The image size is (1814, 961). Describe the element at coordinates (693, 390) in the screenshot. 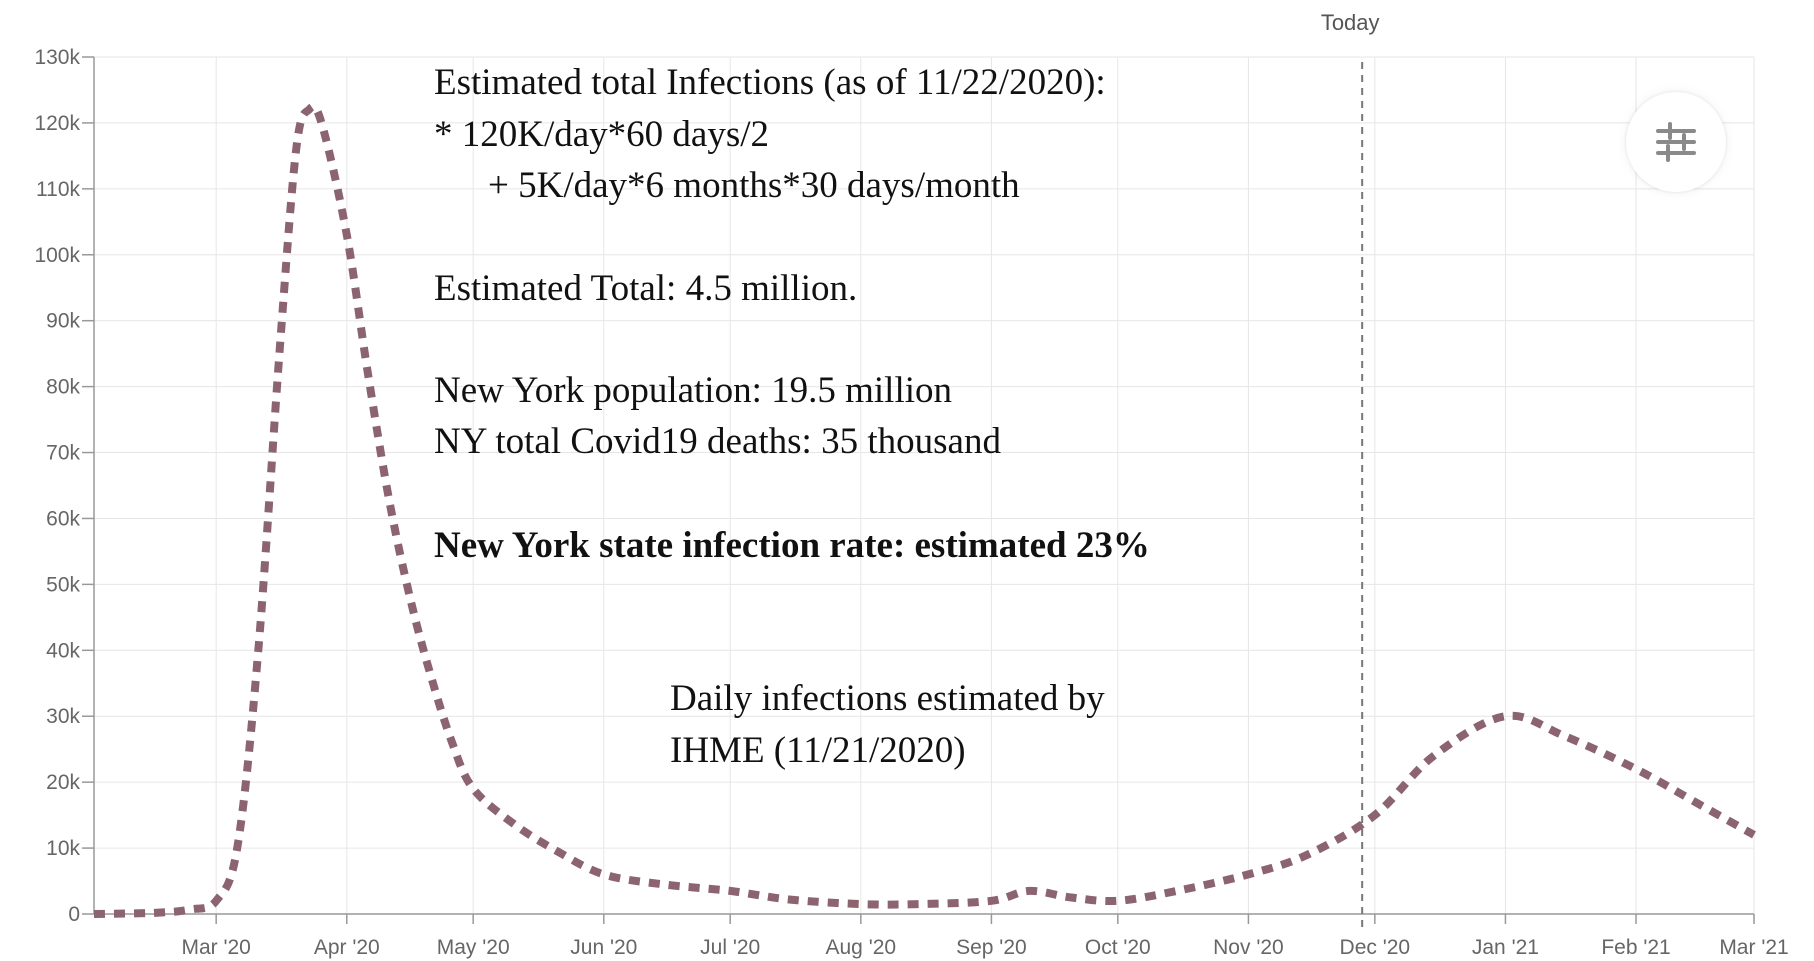

I see `annotation-line-5: New York population: 19.5 million` at that location.